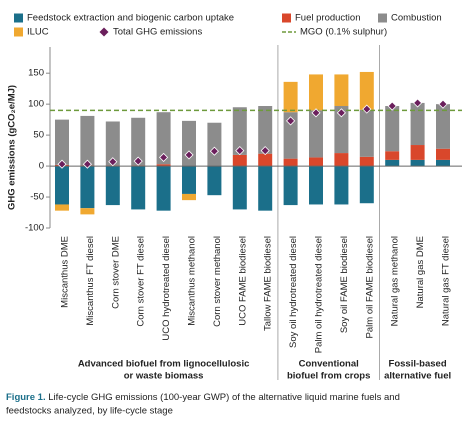 The height and width of the screenshot is (421, 474). I want to click on x-tick-label: Natural gas FT diesel, so click(446, 281).